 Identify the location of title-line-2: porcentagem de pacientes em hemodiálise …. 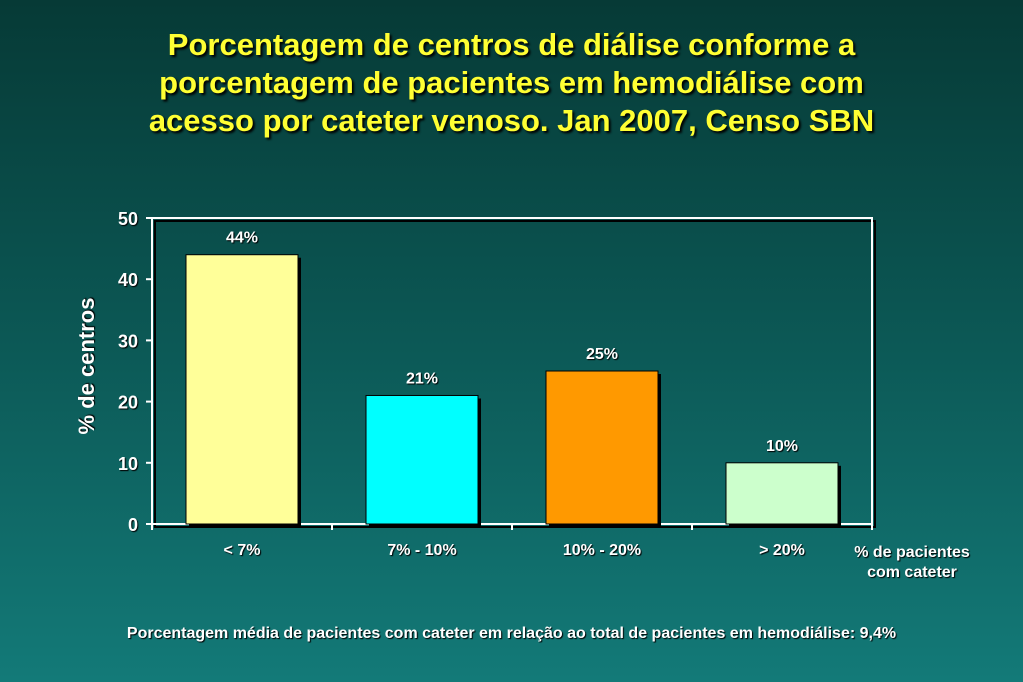
(511, 82).